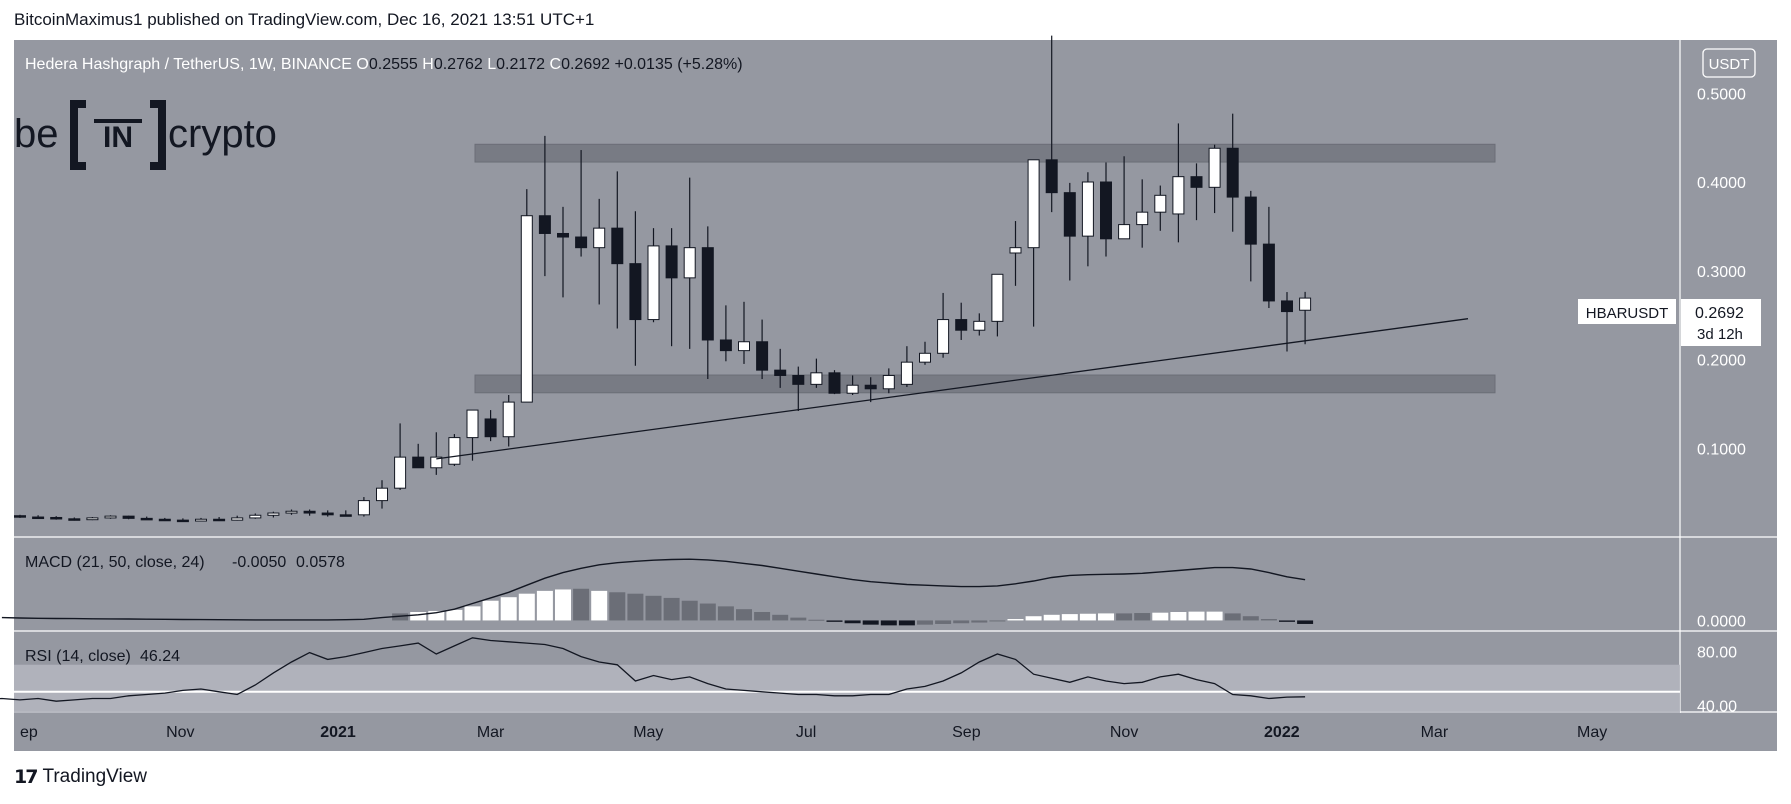 This screenshot has width=1791, height=804. What do you see at coordinates (1719, 313) in the screenshot?
I see `last-price-label: 0.2692` at bounding box center [1719, 313].